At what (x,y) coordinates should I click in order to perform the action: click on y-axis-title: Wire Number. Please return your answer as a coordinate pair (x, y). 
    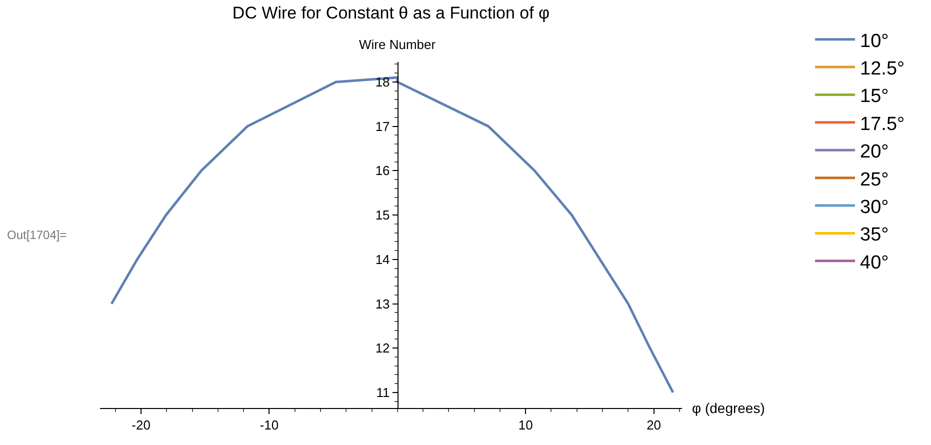
    Looking at the image, I should click on (397, 44).